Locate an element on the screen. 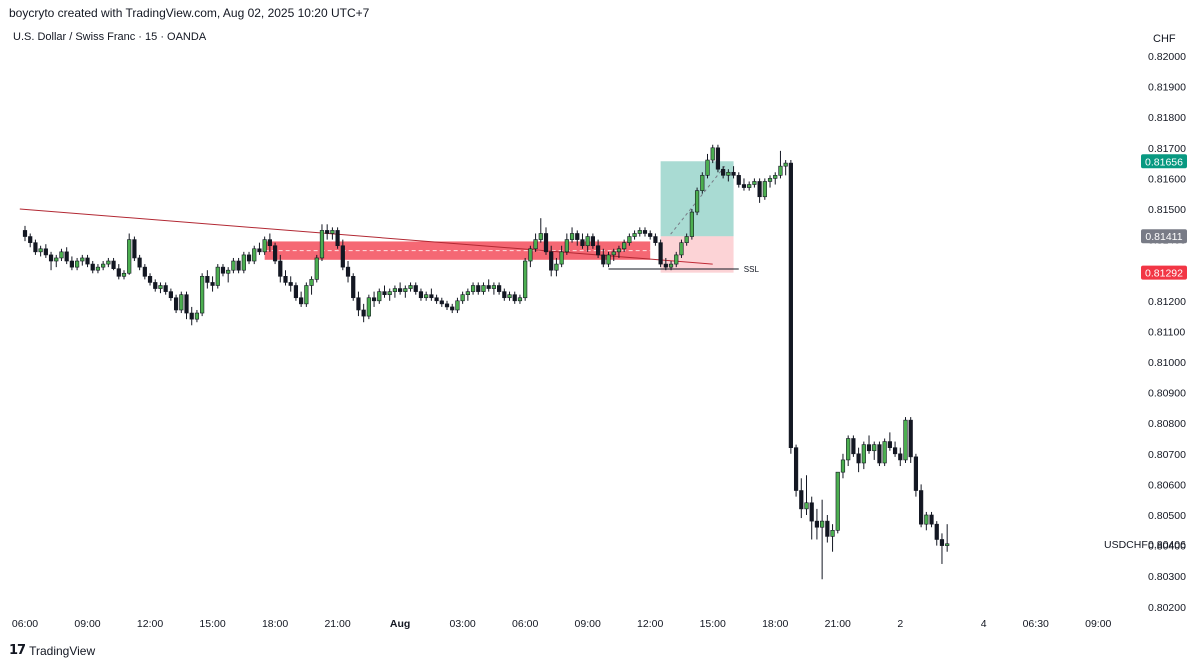  y-tick-label: 0.80500 is located at coordinates (1167, 516).